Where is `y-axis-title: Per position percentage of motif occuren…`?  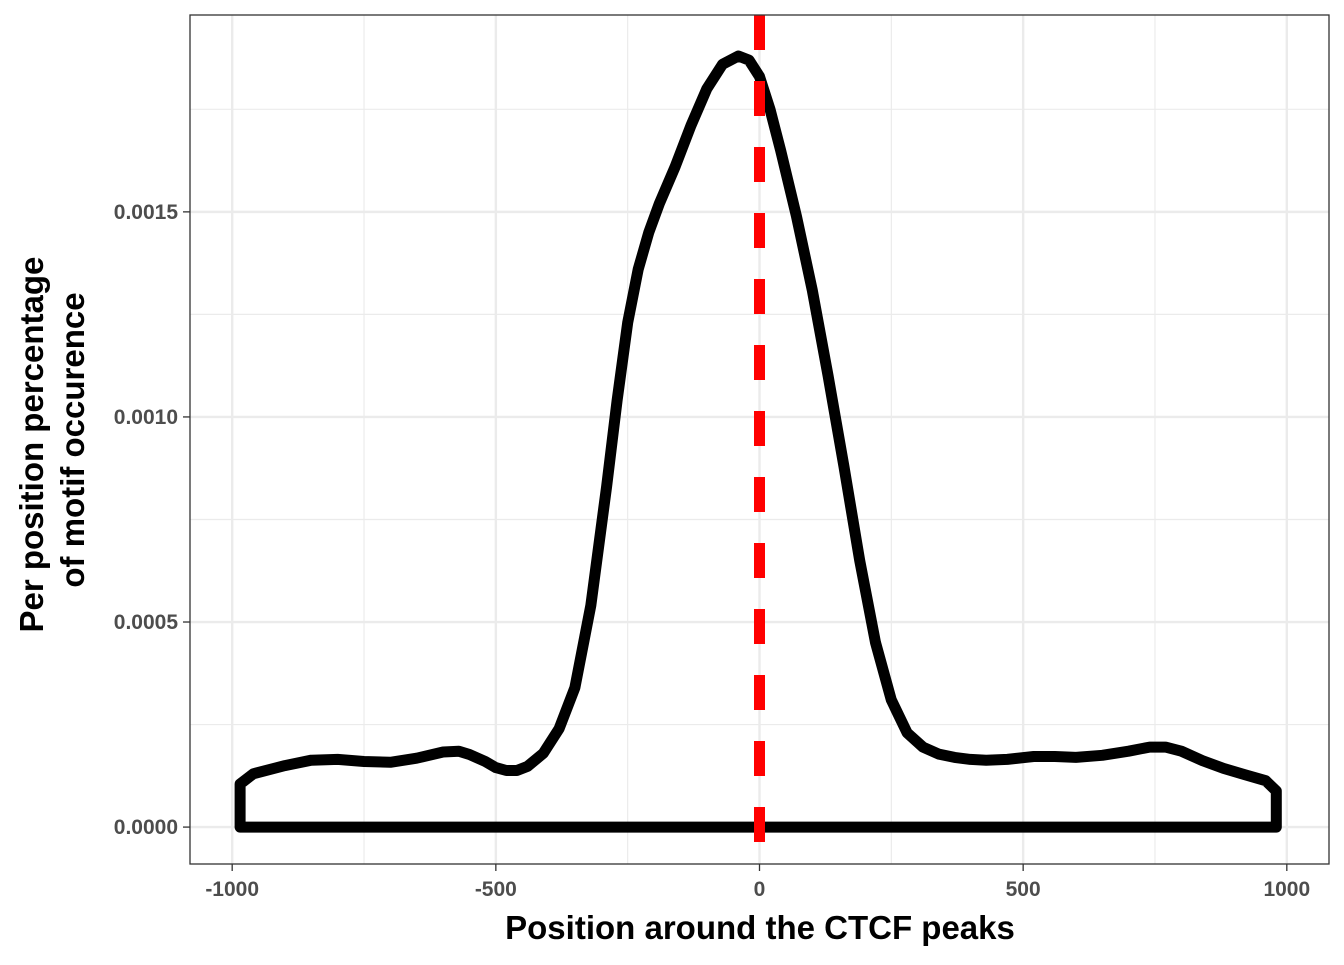 y-axis-title: Per position percentage of motif occuren… is located at coordinates (52, 439).